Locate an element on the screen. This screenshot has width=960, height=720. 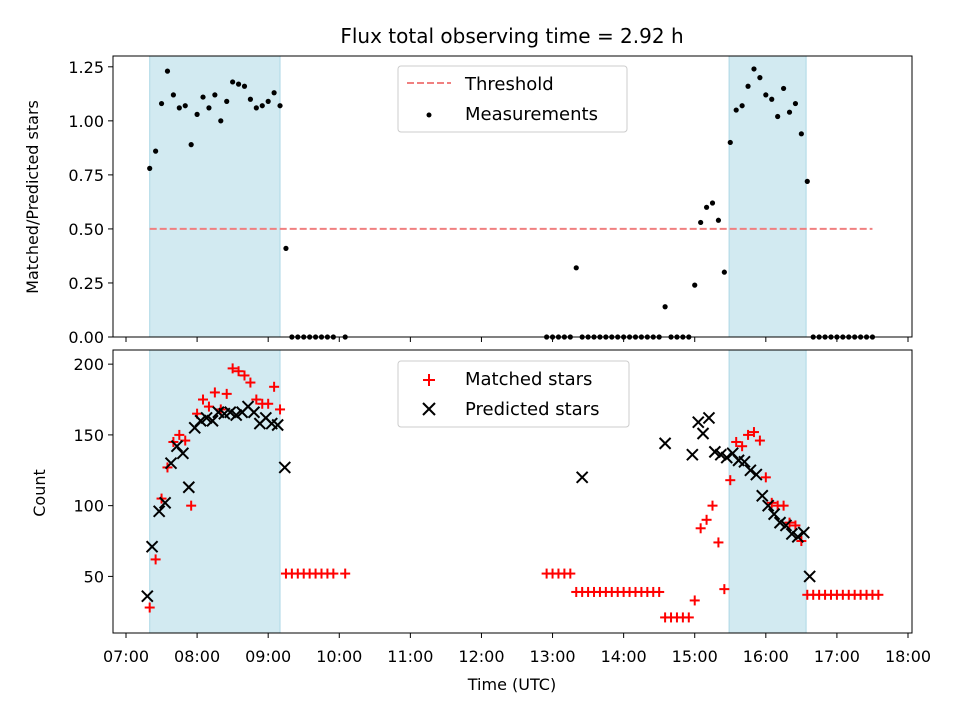
x-tick-label: 16:00 is located at coordinates (766, 656).